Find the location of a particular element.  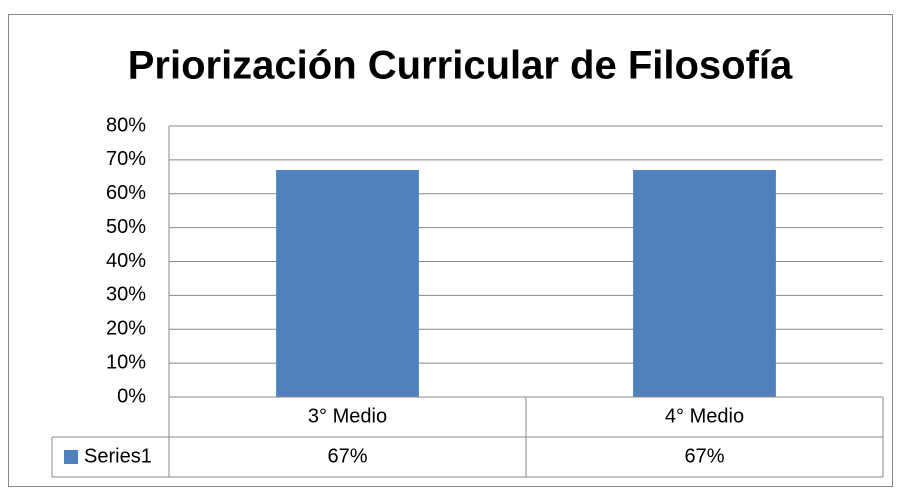

y-tick-label: 30% is located at coordinates (126, 295).